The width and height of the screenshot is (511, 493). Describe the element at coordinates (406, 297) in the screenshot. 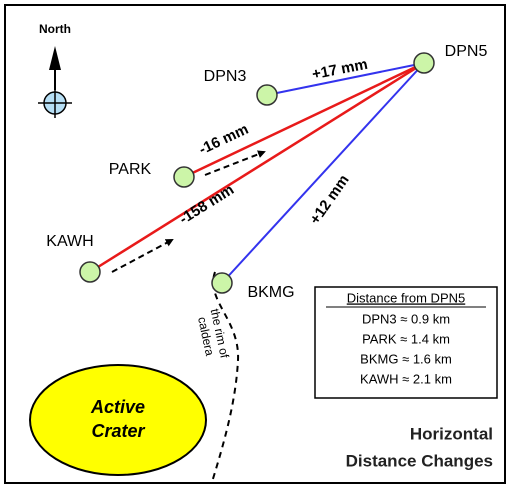

I see `legend-title: Distance from DPN5` at that location.